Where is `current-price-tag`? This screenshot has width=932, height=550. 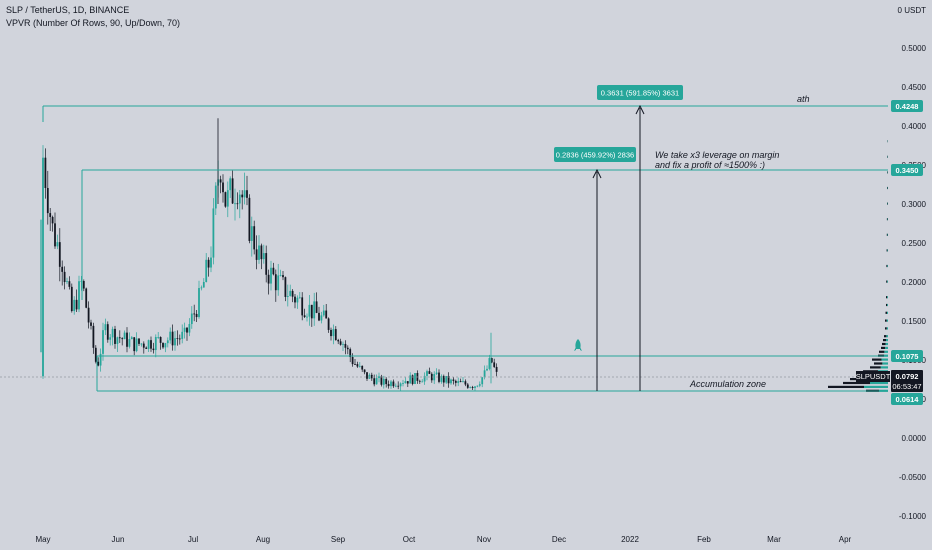
current-price-tag is located at coordinates (907, 381).